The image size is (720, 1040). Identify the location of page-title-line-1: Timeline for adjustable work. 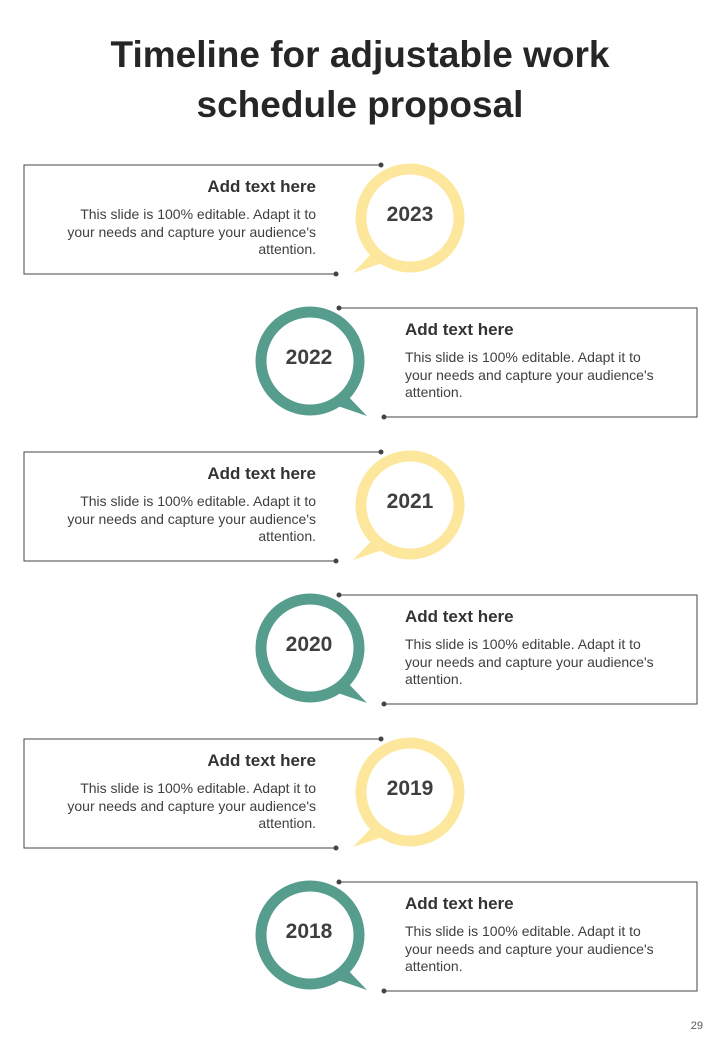
(360, 54).